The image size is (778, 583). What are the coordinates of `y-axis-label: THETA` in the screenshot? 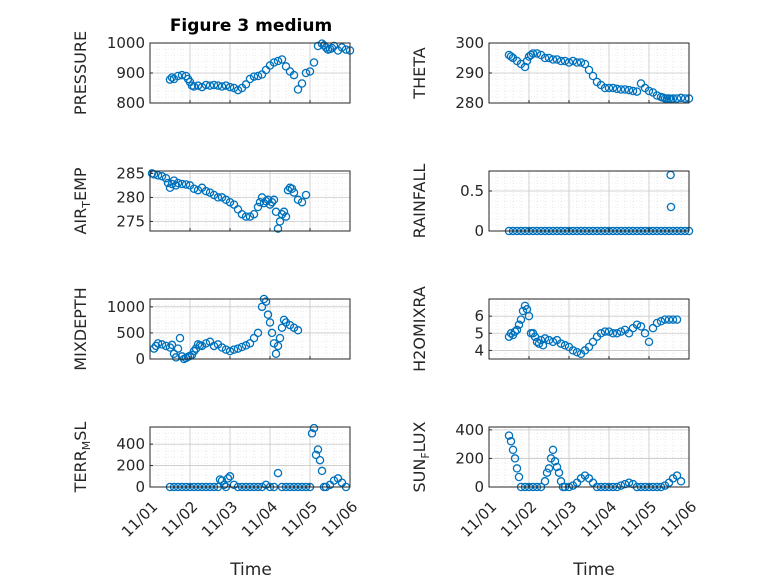 It's located at (419, 73).